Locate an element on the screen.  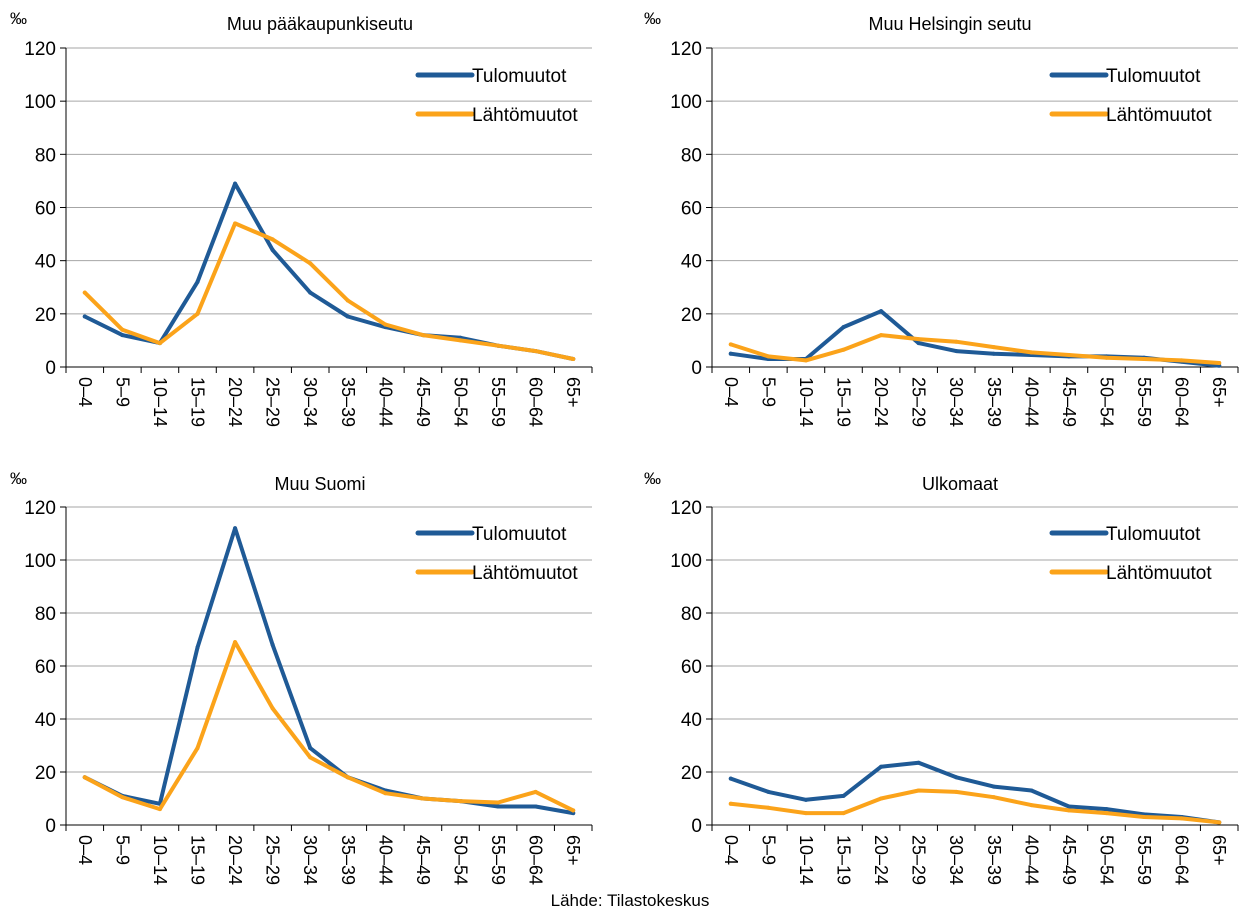
chart-title: Ulkomaat is located at coordinates (960, 484).